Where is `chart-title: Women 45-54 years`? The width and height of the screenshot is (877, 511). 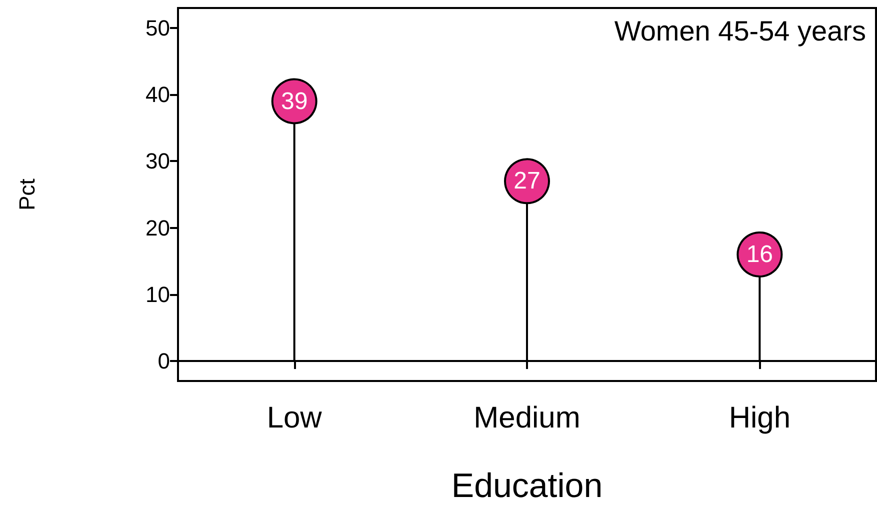
chart-title: Women 45-54 years is located at coordinates (740, 31).